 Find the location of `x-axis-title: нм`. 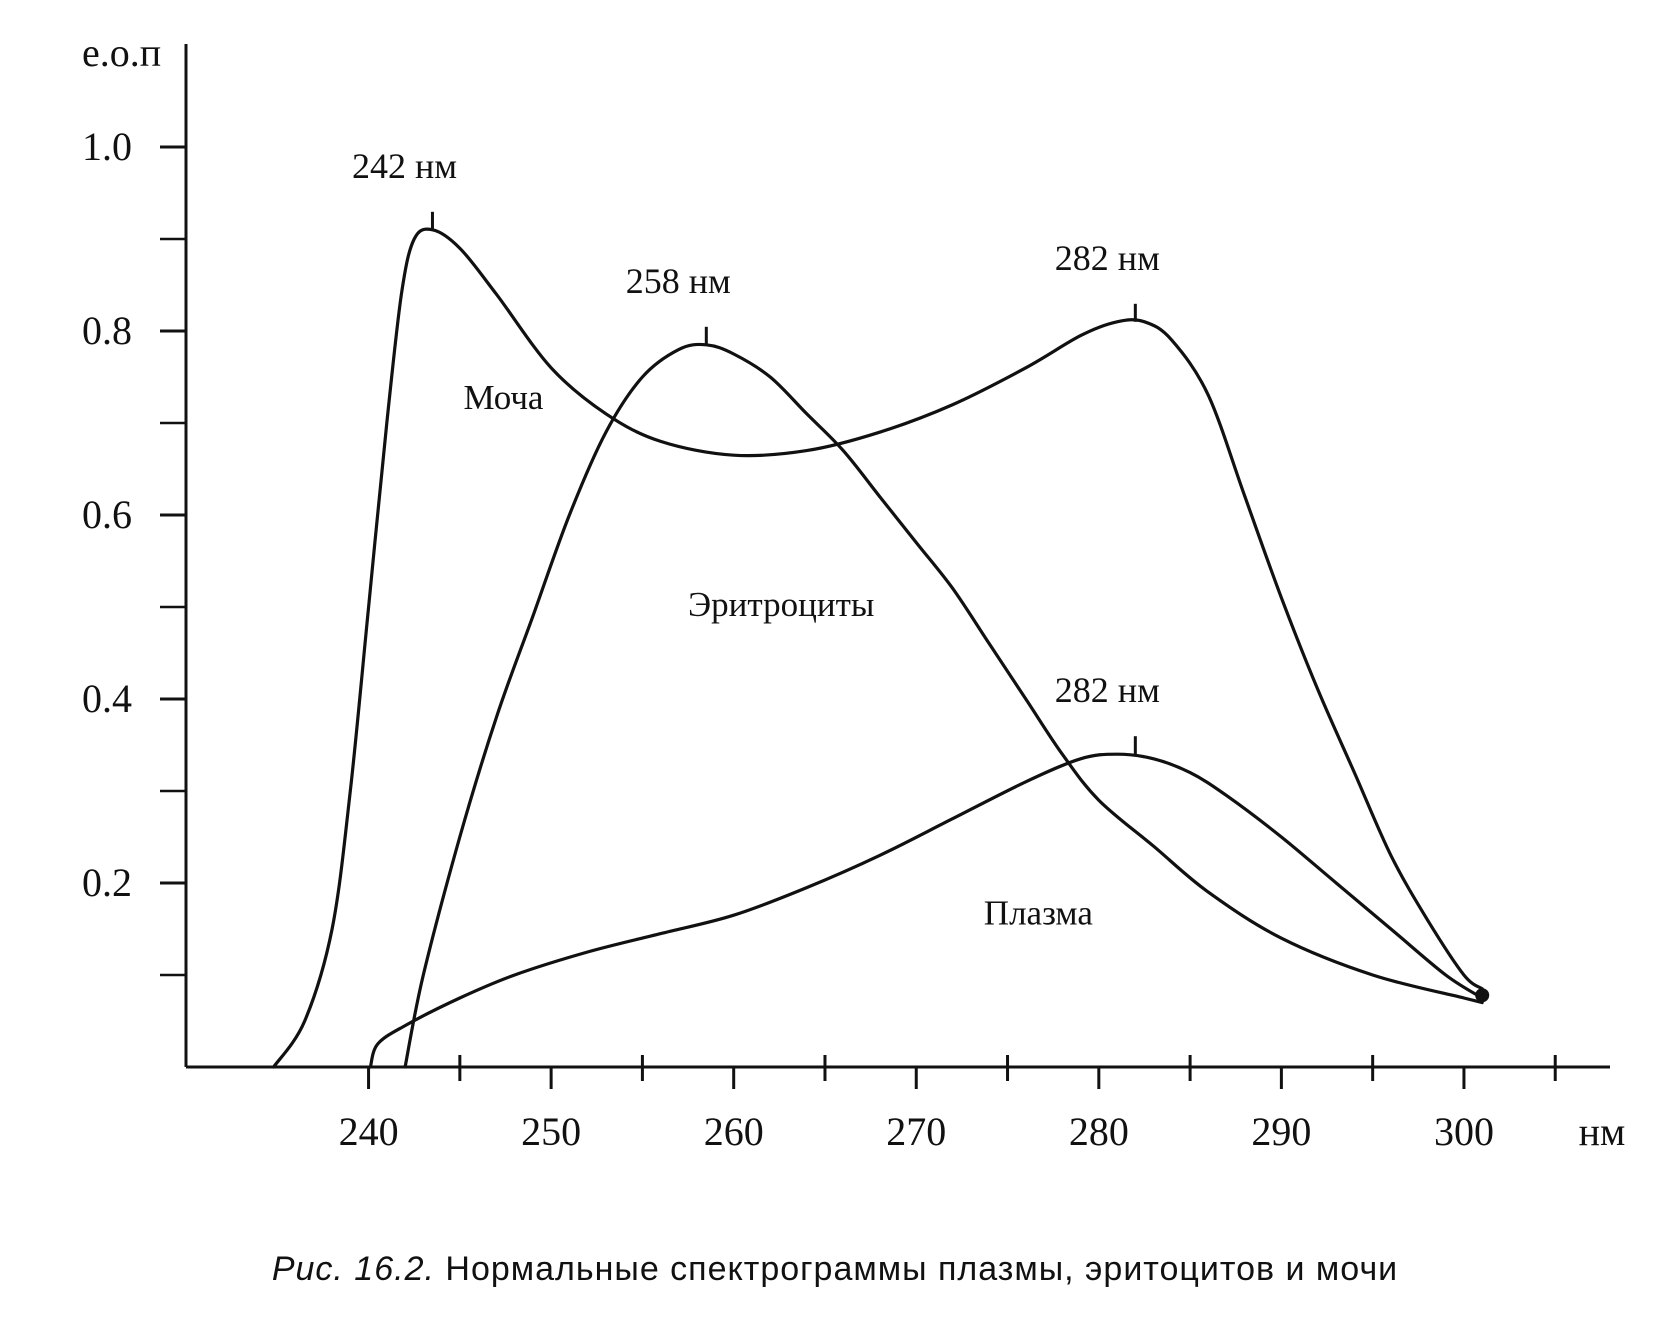

x-axis-title: нм is located at coordinates (1602, 1131).